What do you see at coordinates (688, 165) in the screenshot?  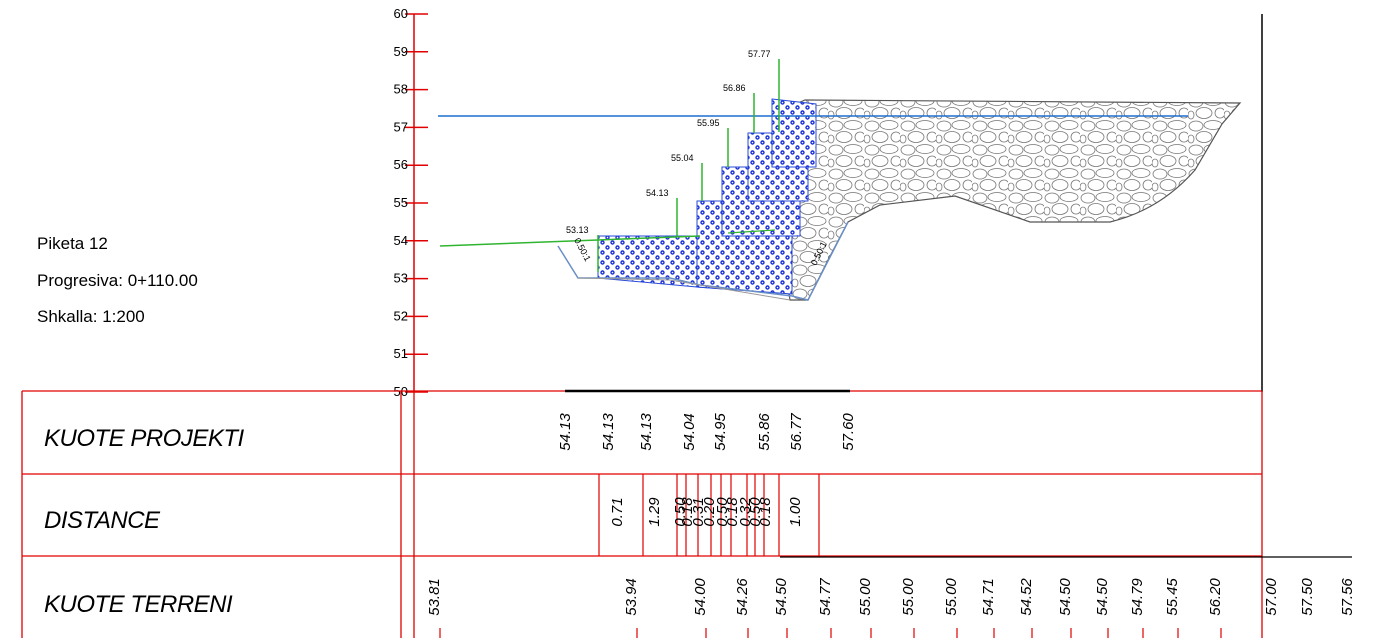 I see `step-markers` at bounding box center [688, 165].